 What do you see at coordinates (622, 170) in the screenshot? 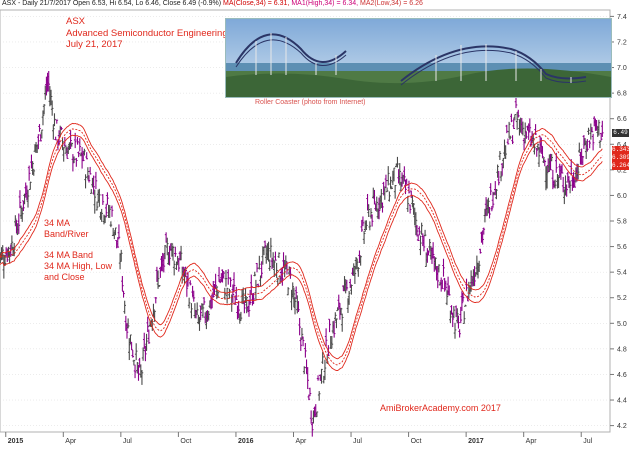
I see `y-tick-label: 6.2` at bounding box center [622, 170].